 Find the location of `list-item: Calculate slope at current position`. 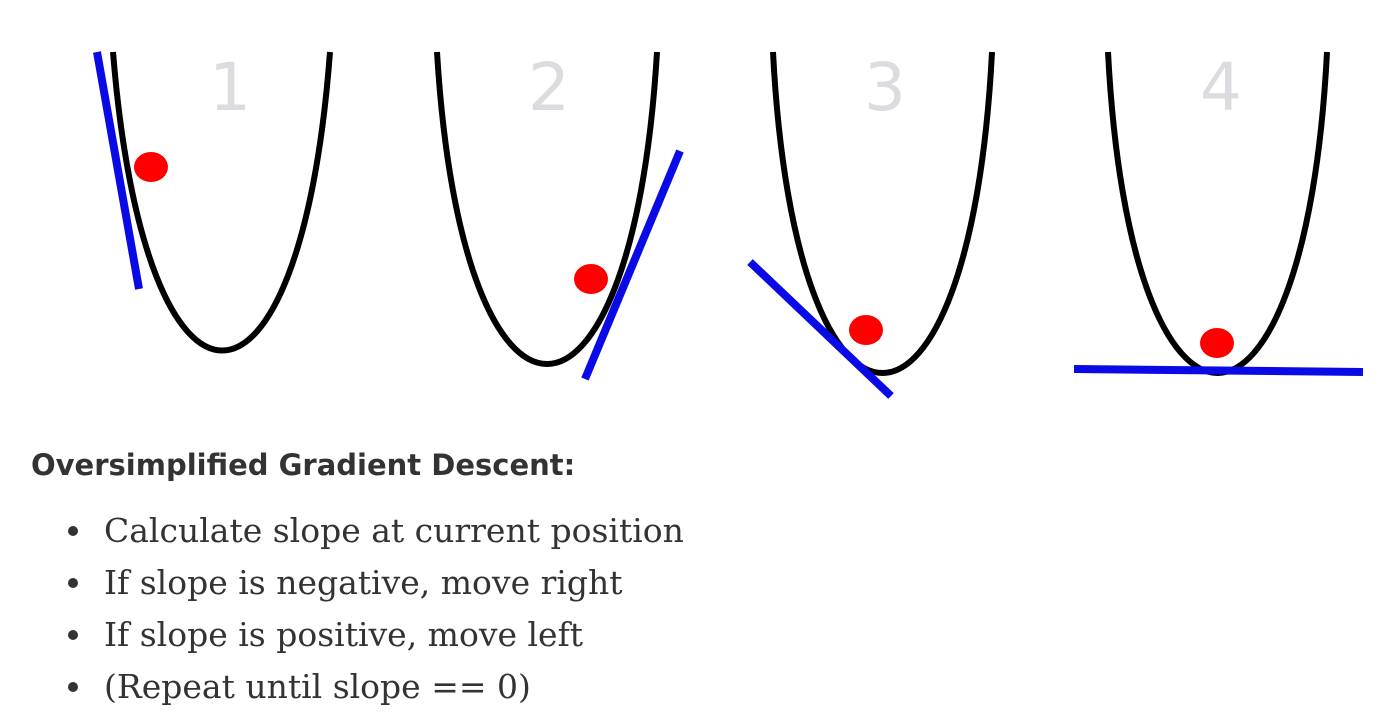

list-item: Calculate slope at current position is located at coordinates (376, 531).